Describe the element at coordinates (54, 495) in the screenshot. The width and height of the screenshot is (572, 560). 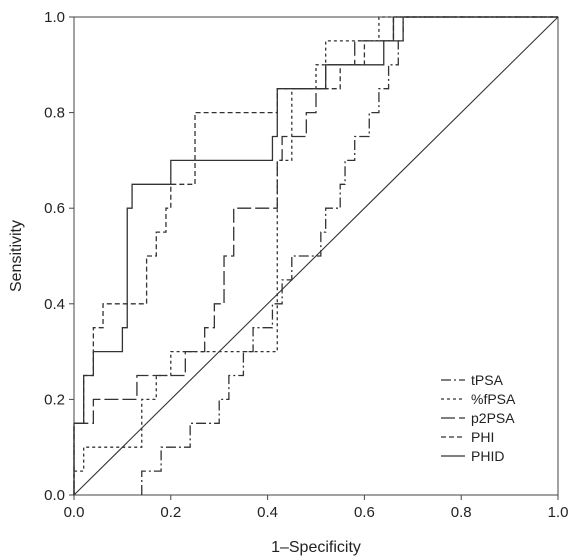
I see `y-tick-label: 0.0` at that location.